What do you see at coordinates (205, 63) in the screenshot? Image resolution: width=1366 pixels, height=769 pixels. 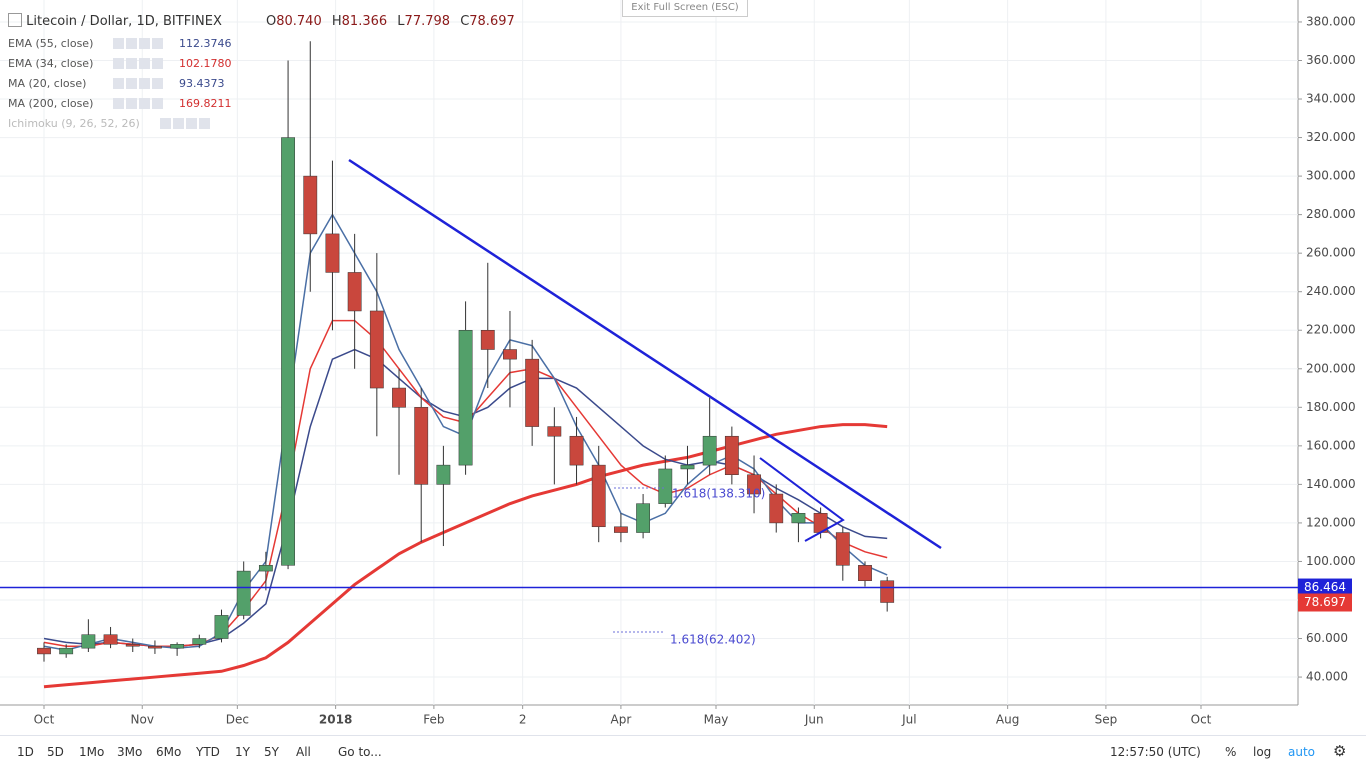 I see `indicator-value: 102.1780` at bounding box center [205, 63].